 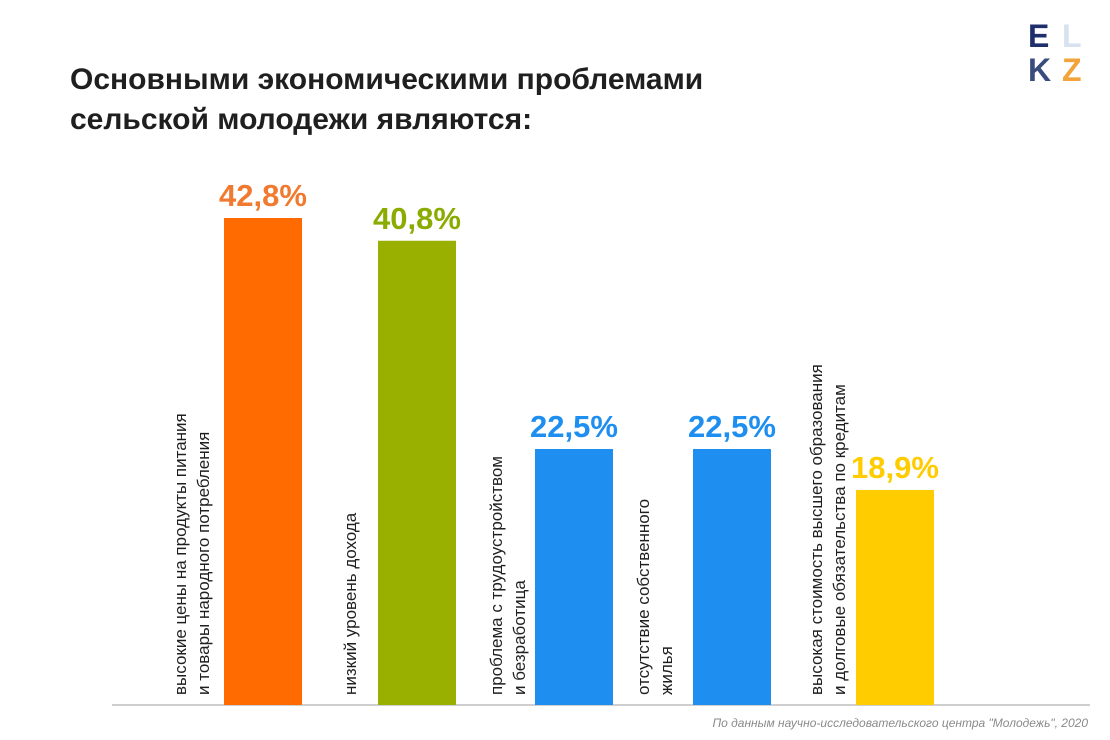 What do you see at coordinates (816, 529) in the screenshot?
I see `category-label: высокая стоимость высшего образования` at bounding box center [816, 529].